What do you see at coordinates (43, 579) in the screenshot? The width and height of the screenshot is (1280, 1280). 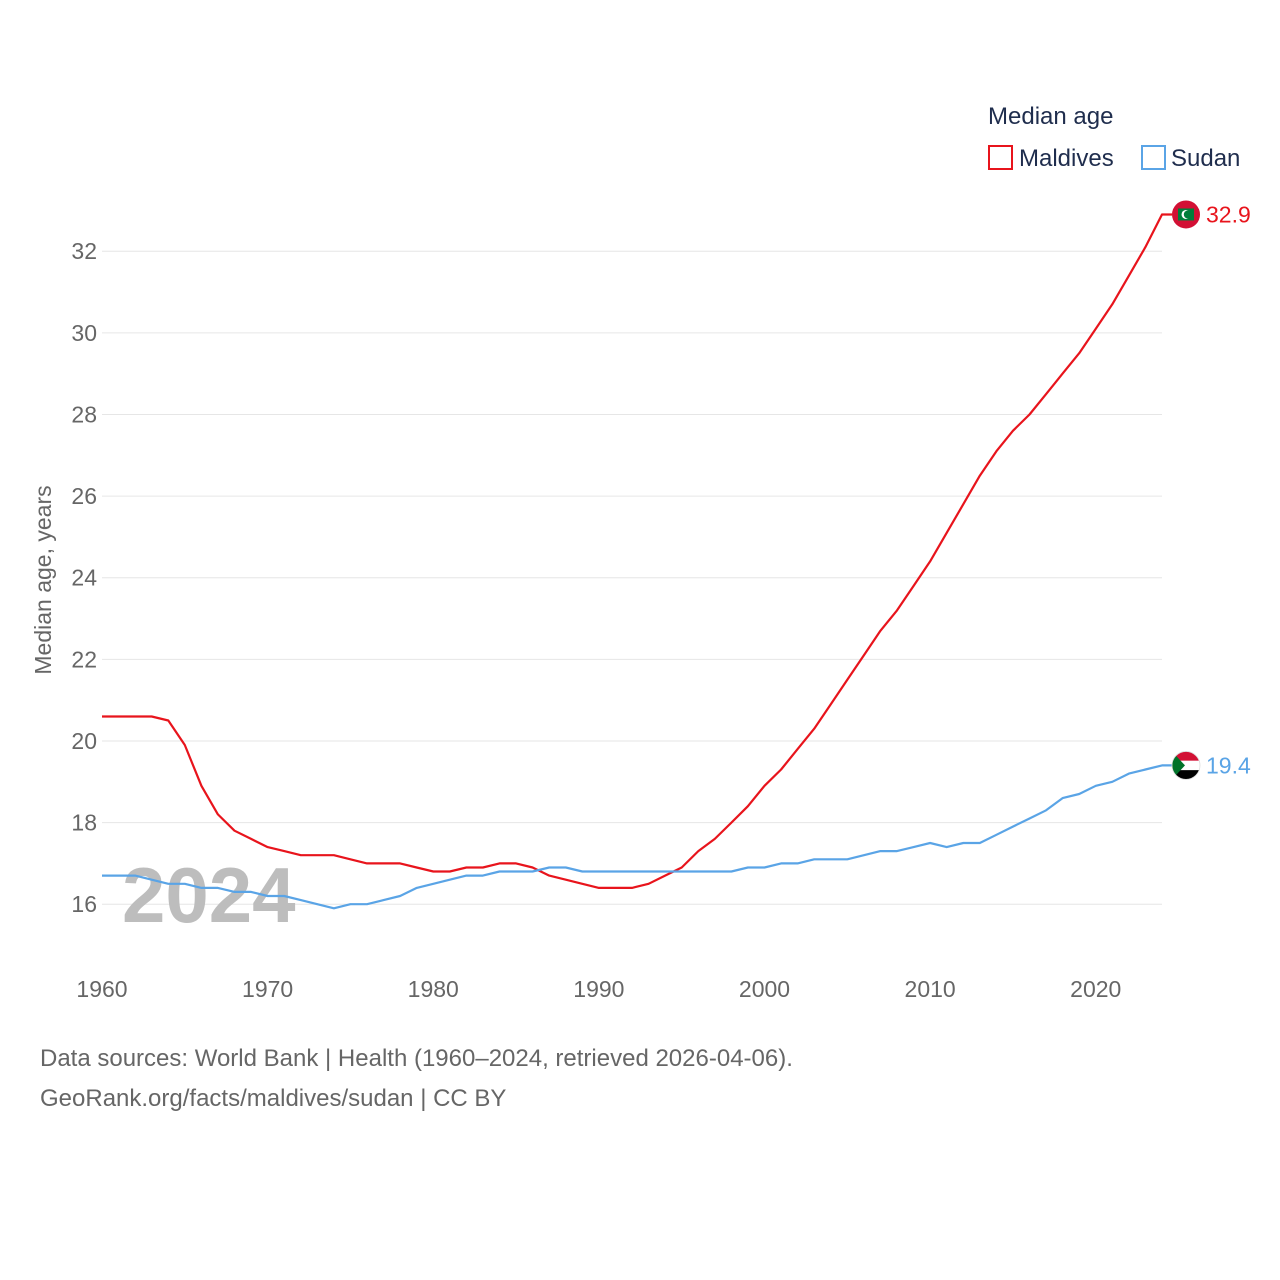 I see `y-axis-title: Median age, years` at bounding box center [43, 579].